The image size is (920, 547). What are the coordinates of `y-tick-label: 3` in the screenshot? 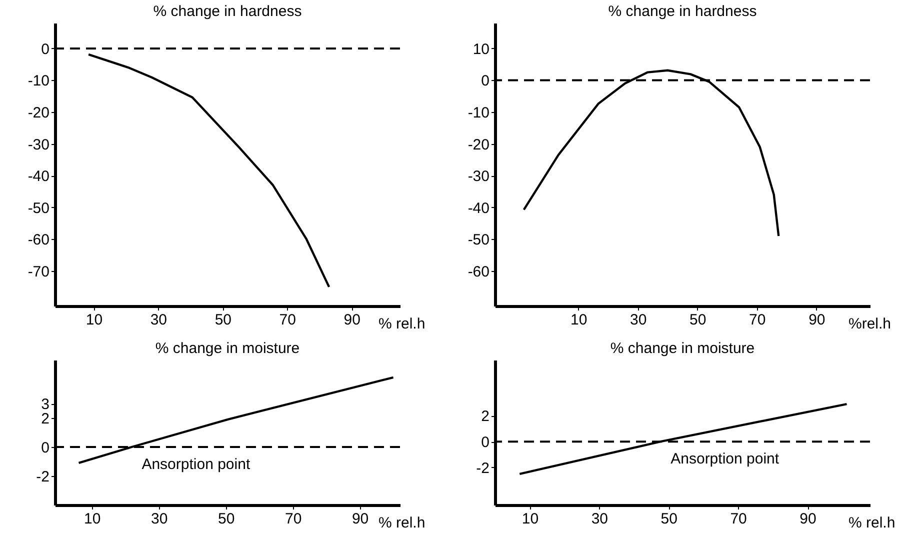 It's located at (45, 404).